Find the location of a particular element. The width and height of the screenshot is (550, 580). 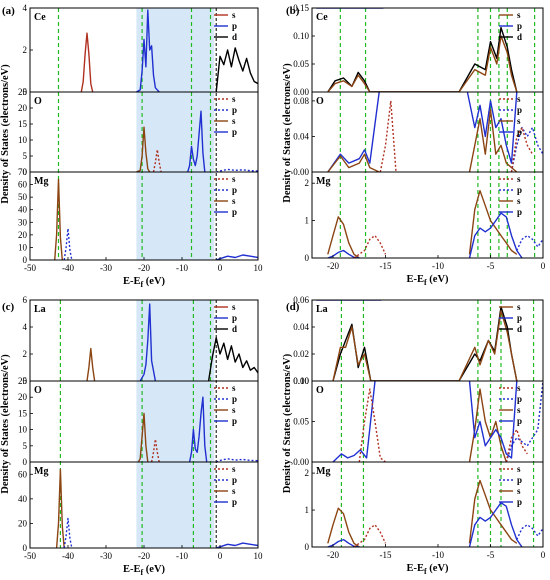

x-tick-label: -50 is located at coordinates (30, 556).